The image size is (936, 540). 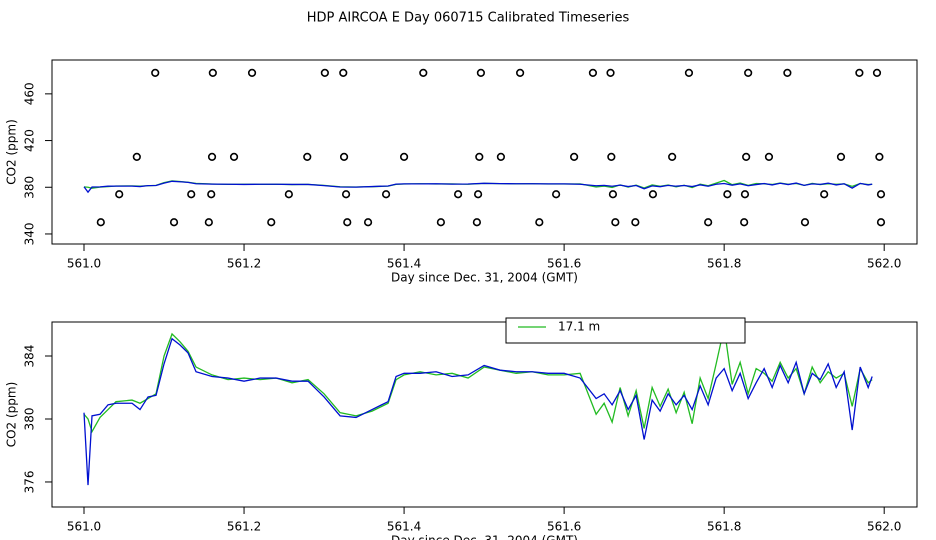 I want to click on y-tick-label: 460, so click(x=30, y=93).